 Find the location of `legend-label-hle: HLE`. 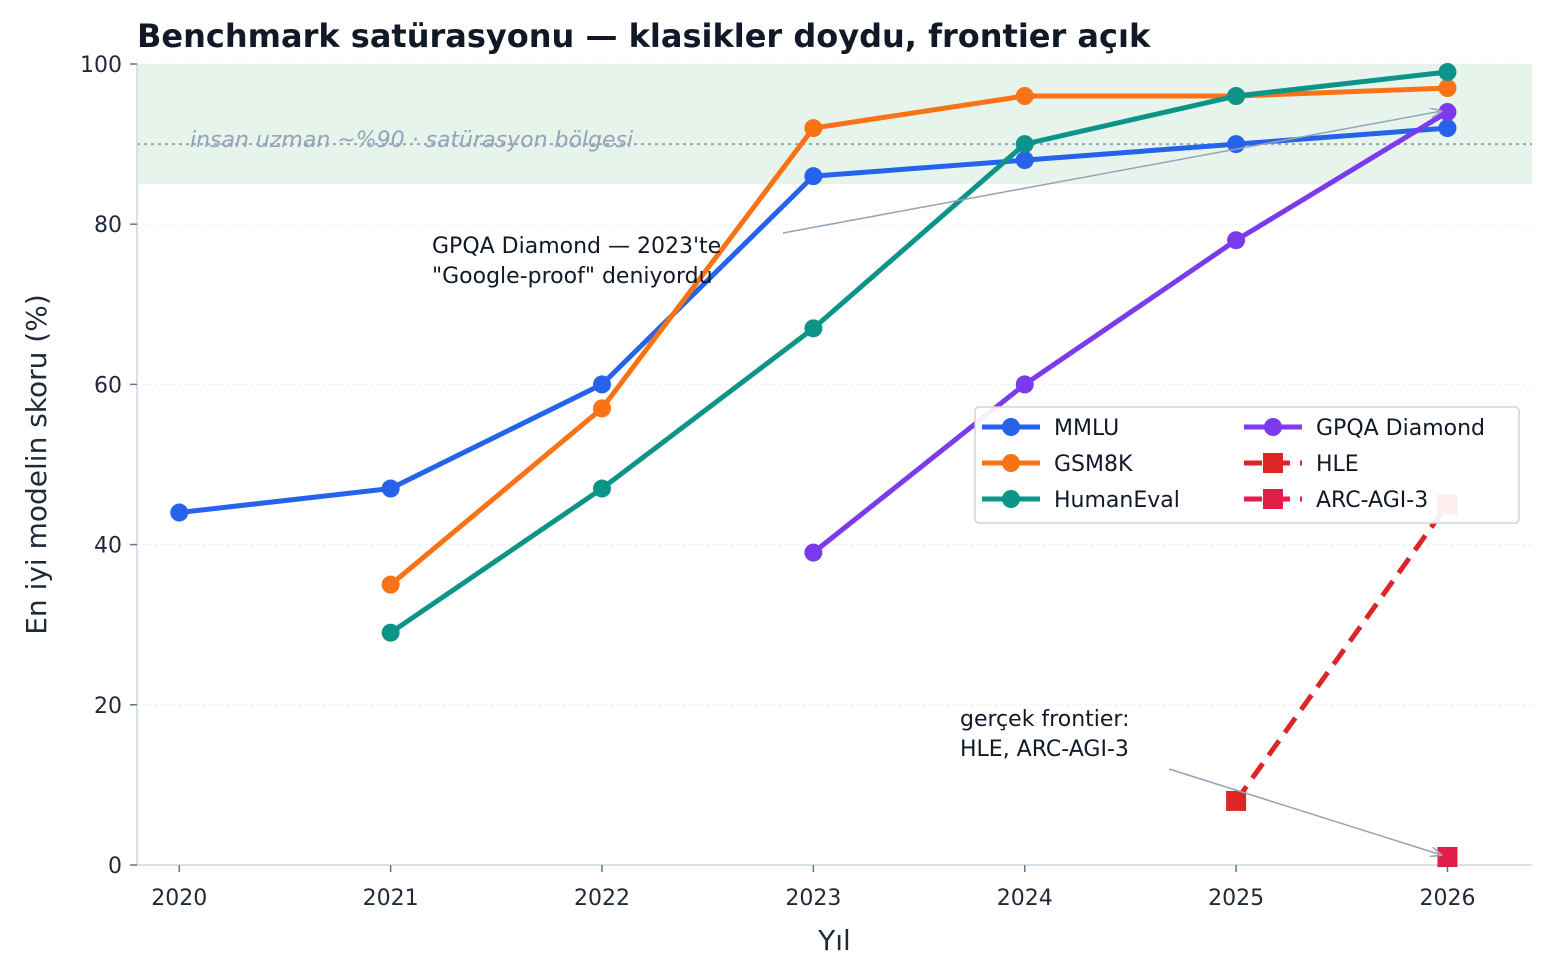

legend-label-hle: HLE is located at coordinates (1337, 464).